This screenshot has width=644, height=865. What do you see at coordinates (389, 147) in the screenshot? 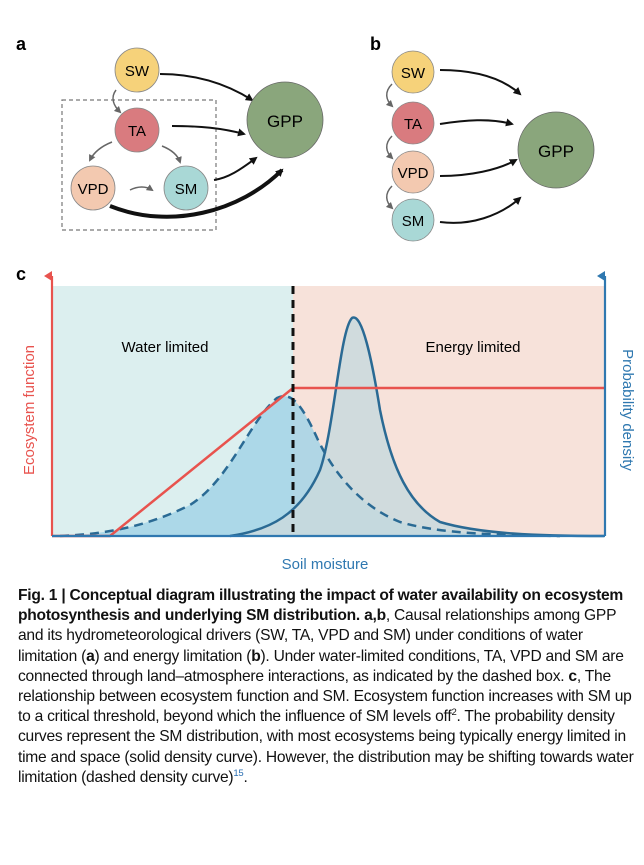
I see `arrow-ta-vpd-b` at bounding box center [389, 147].